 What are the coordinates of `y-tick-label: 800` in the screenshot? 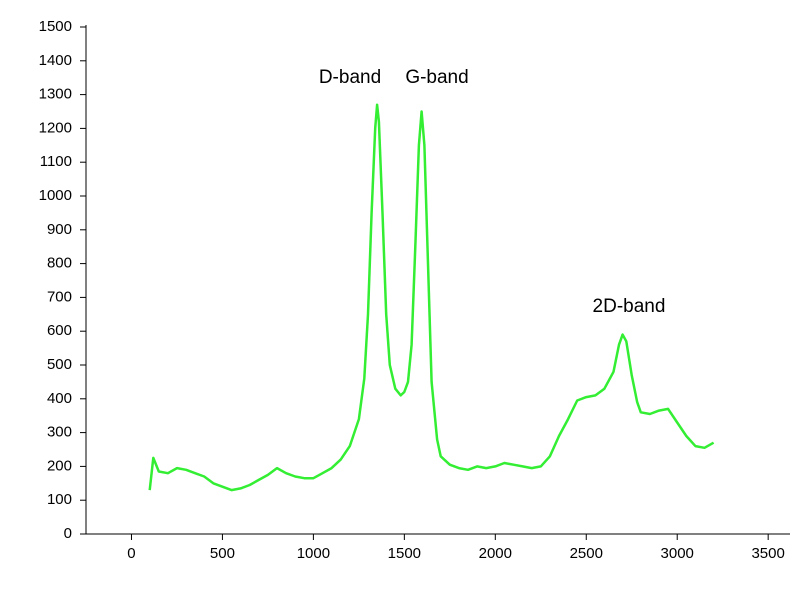 It's located at (59, 263).